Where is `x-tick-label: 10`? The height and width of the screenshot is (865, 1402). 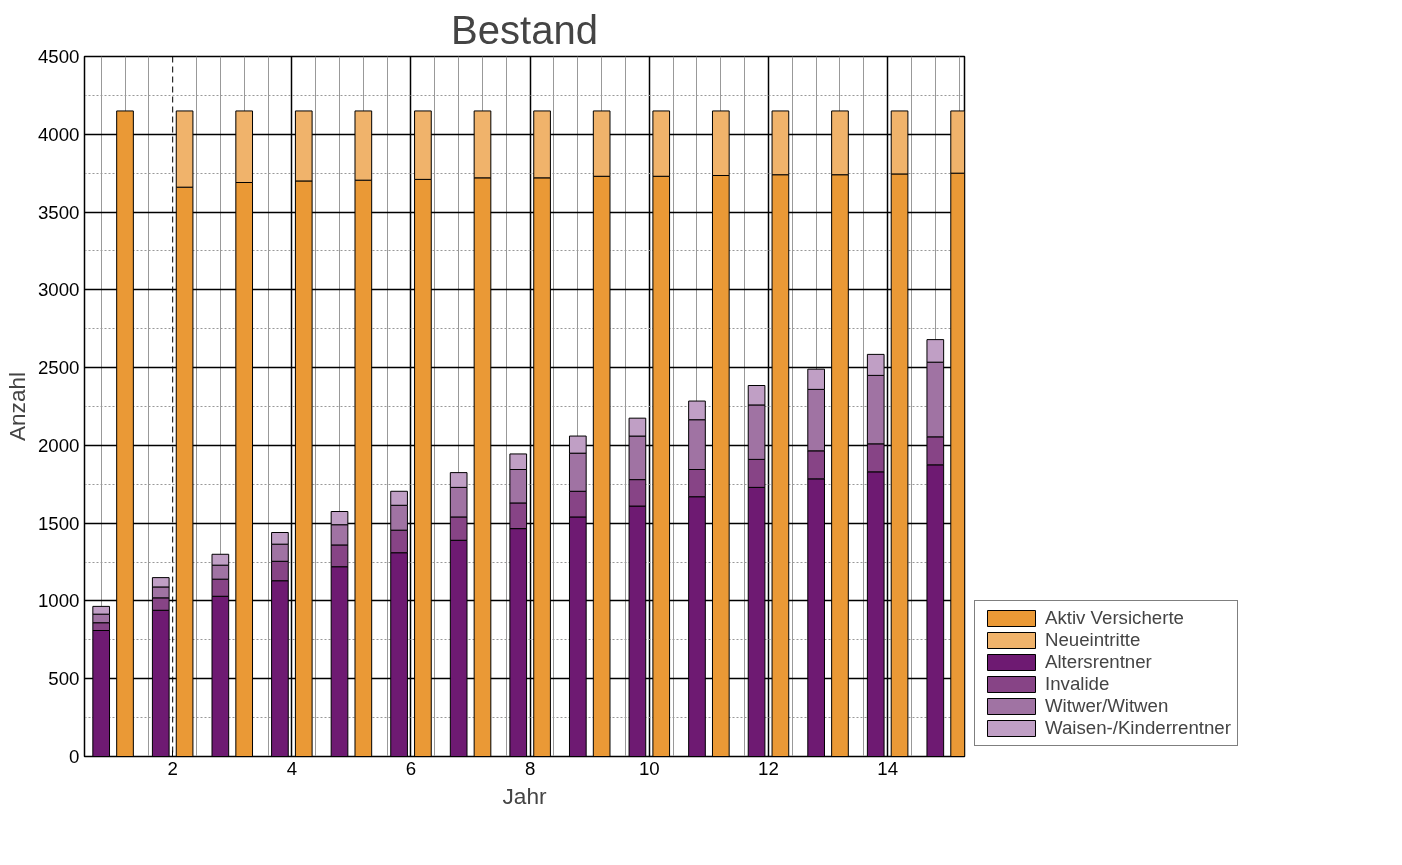 x-tick-label: 10 is located at coordinates (649, 768).